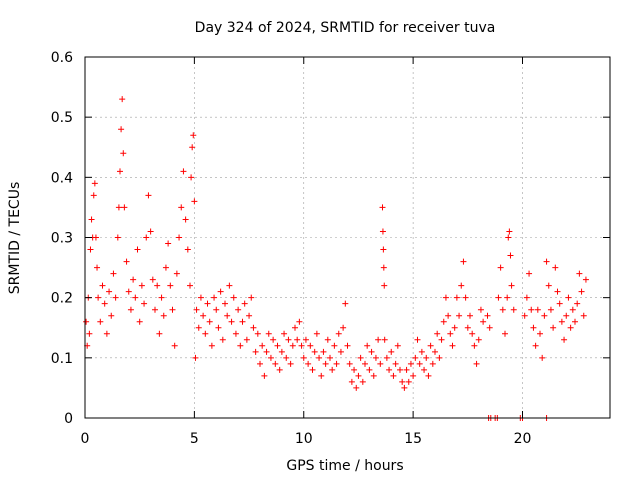 This screenshot has height=480, width=640. Describe the element at coordinates (344, 466) in the screenshot. I see `x-axis-label: GPS time / hours` at that location.